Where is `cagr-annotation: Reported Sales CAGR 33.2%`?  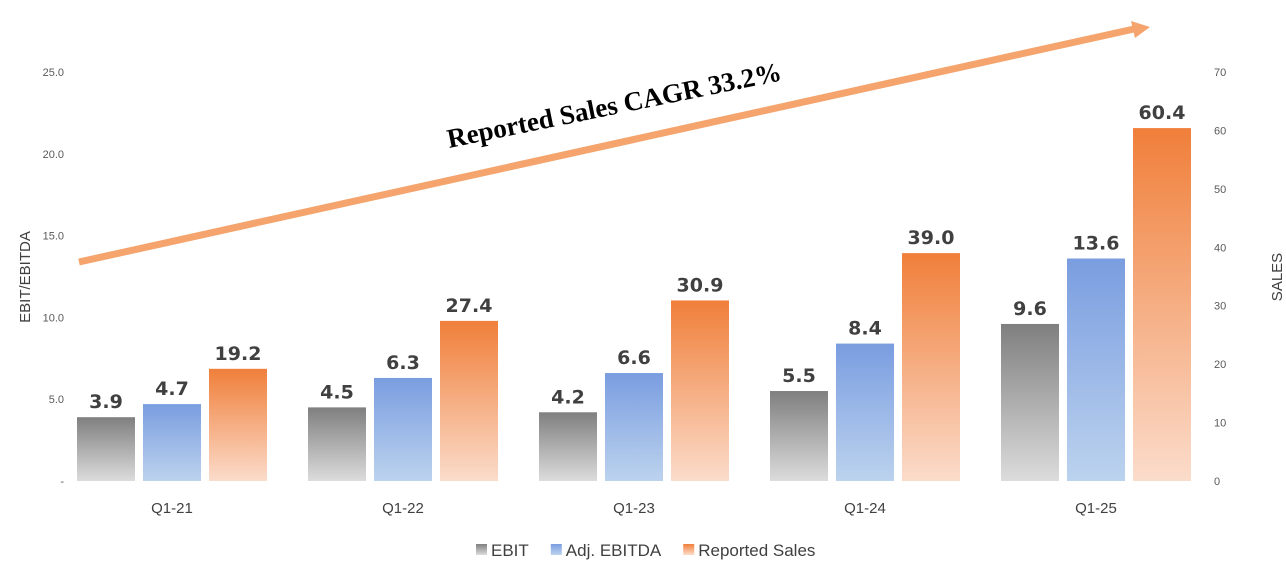
cagr-annotation: Reported Sales CAGR 33.2% is located at coordinates (614, 105).